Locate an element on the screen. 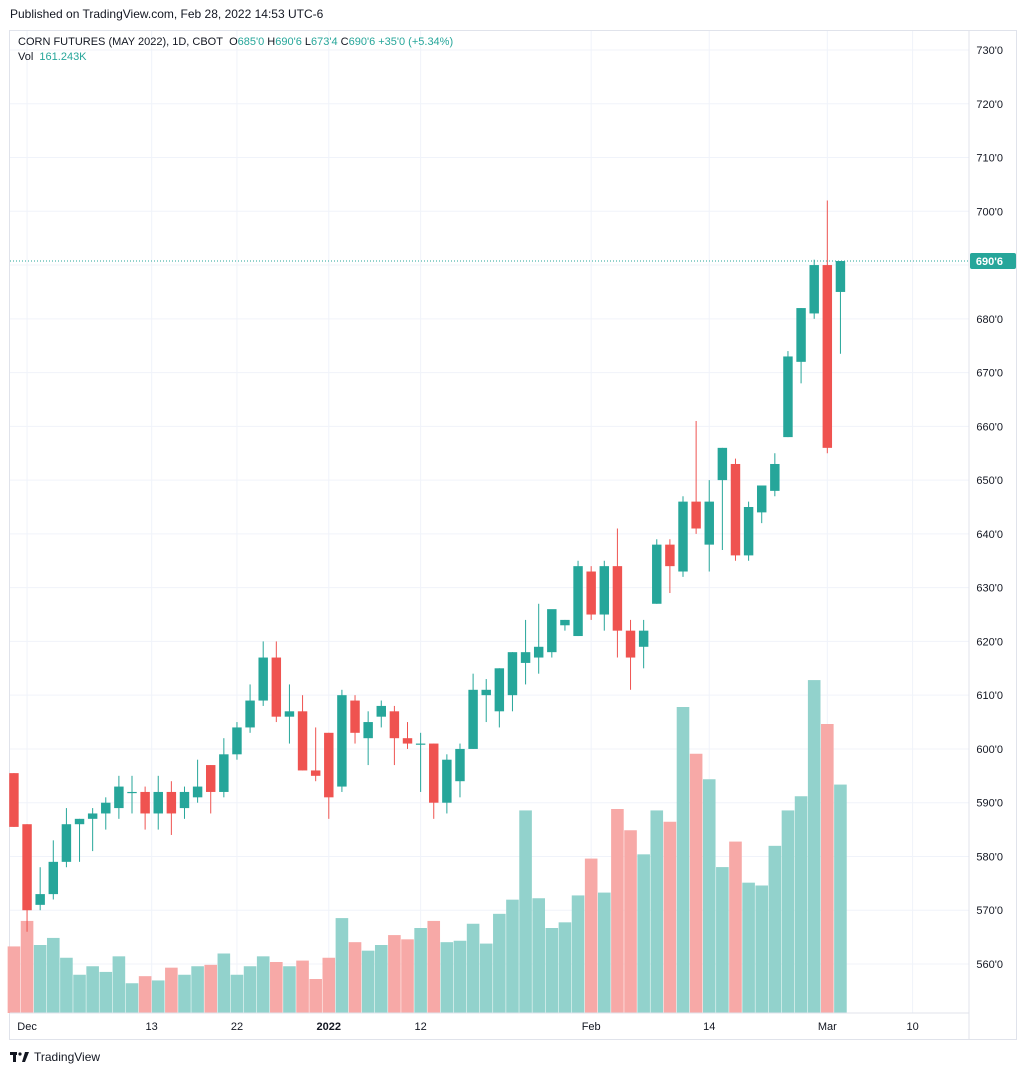 This screenshot has height=1076, width=1026. time-axis: Dec 13 22 2022 12 Feb 14 Mar 10 is located at coordinates (467, 1027).